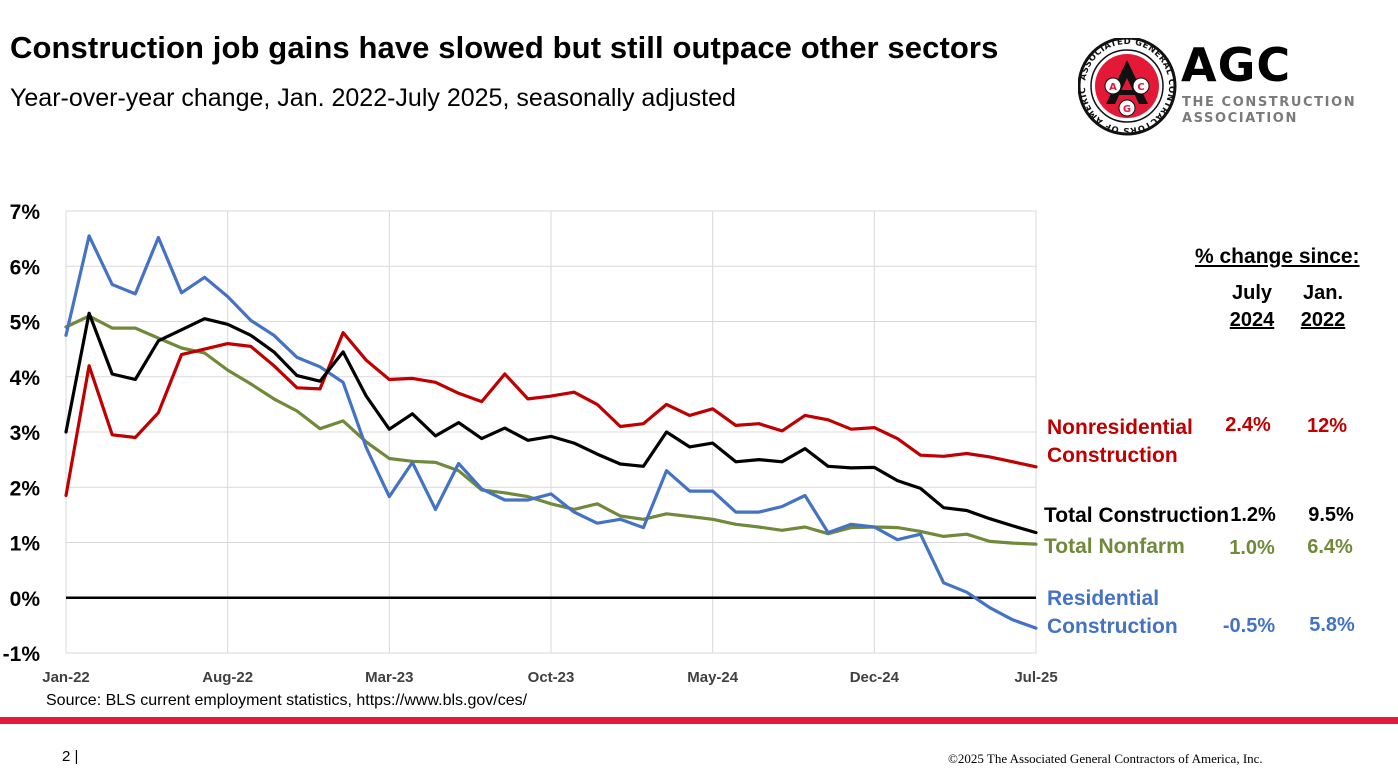 The height and width of the screenshot is (781, 1398). I want to click on label-nonresidential: Nonresidential Construction, so click(1120, 442).